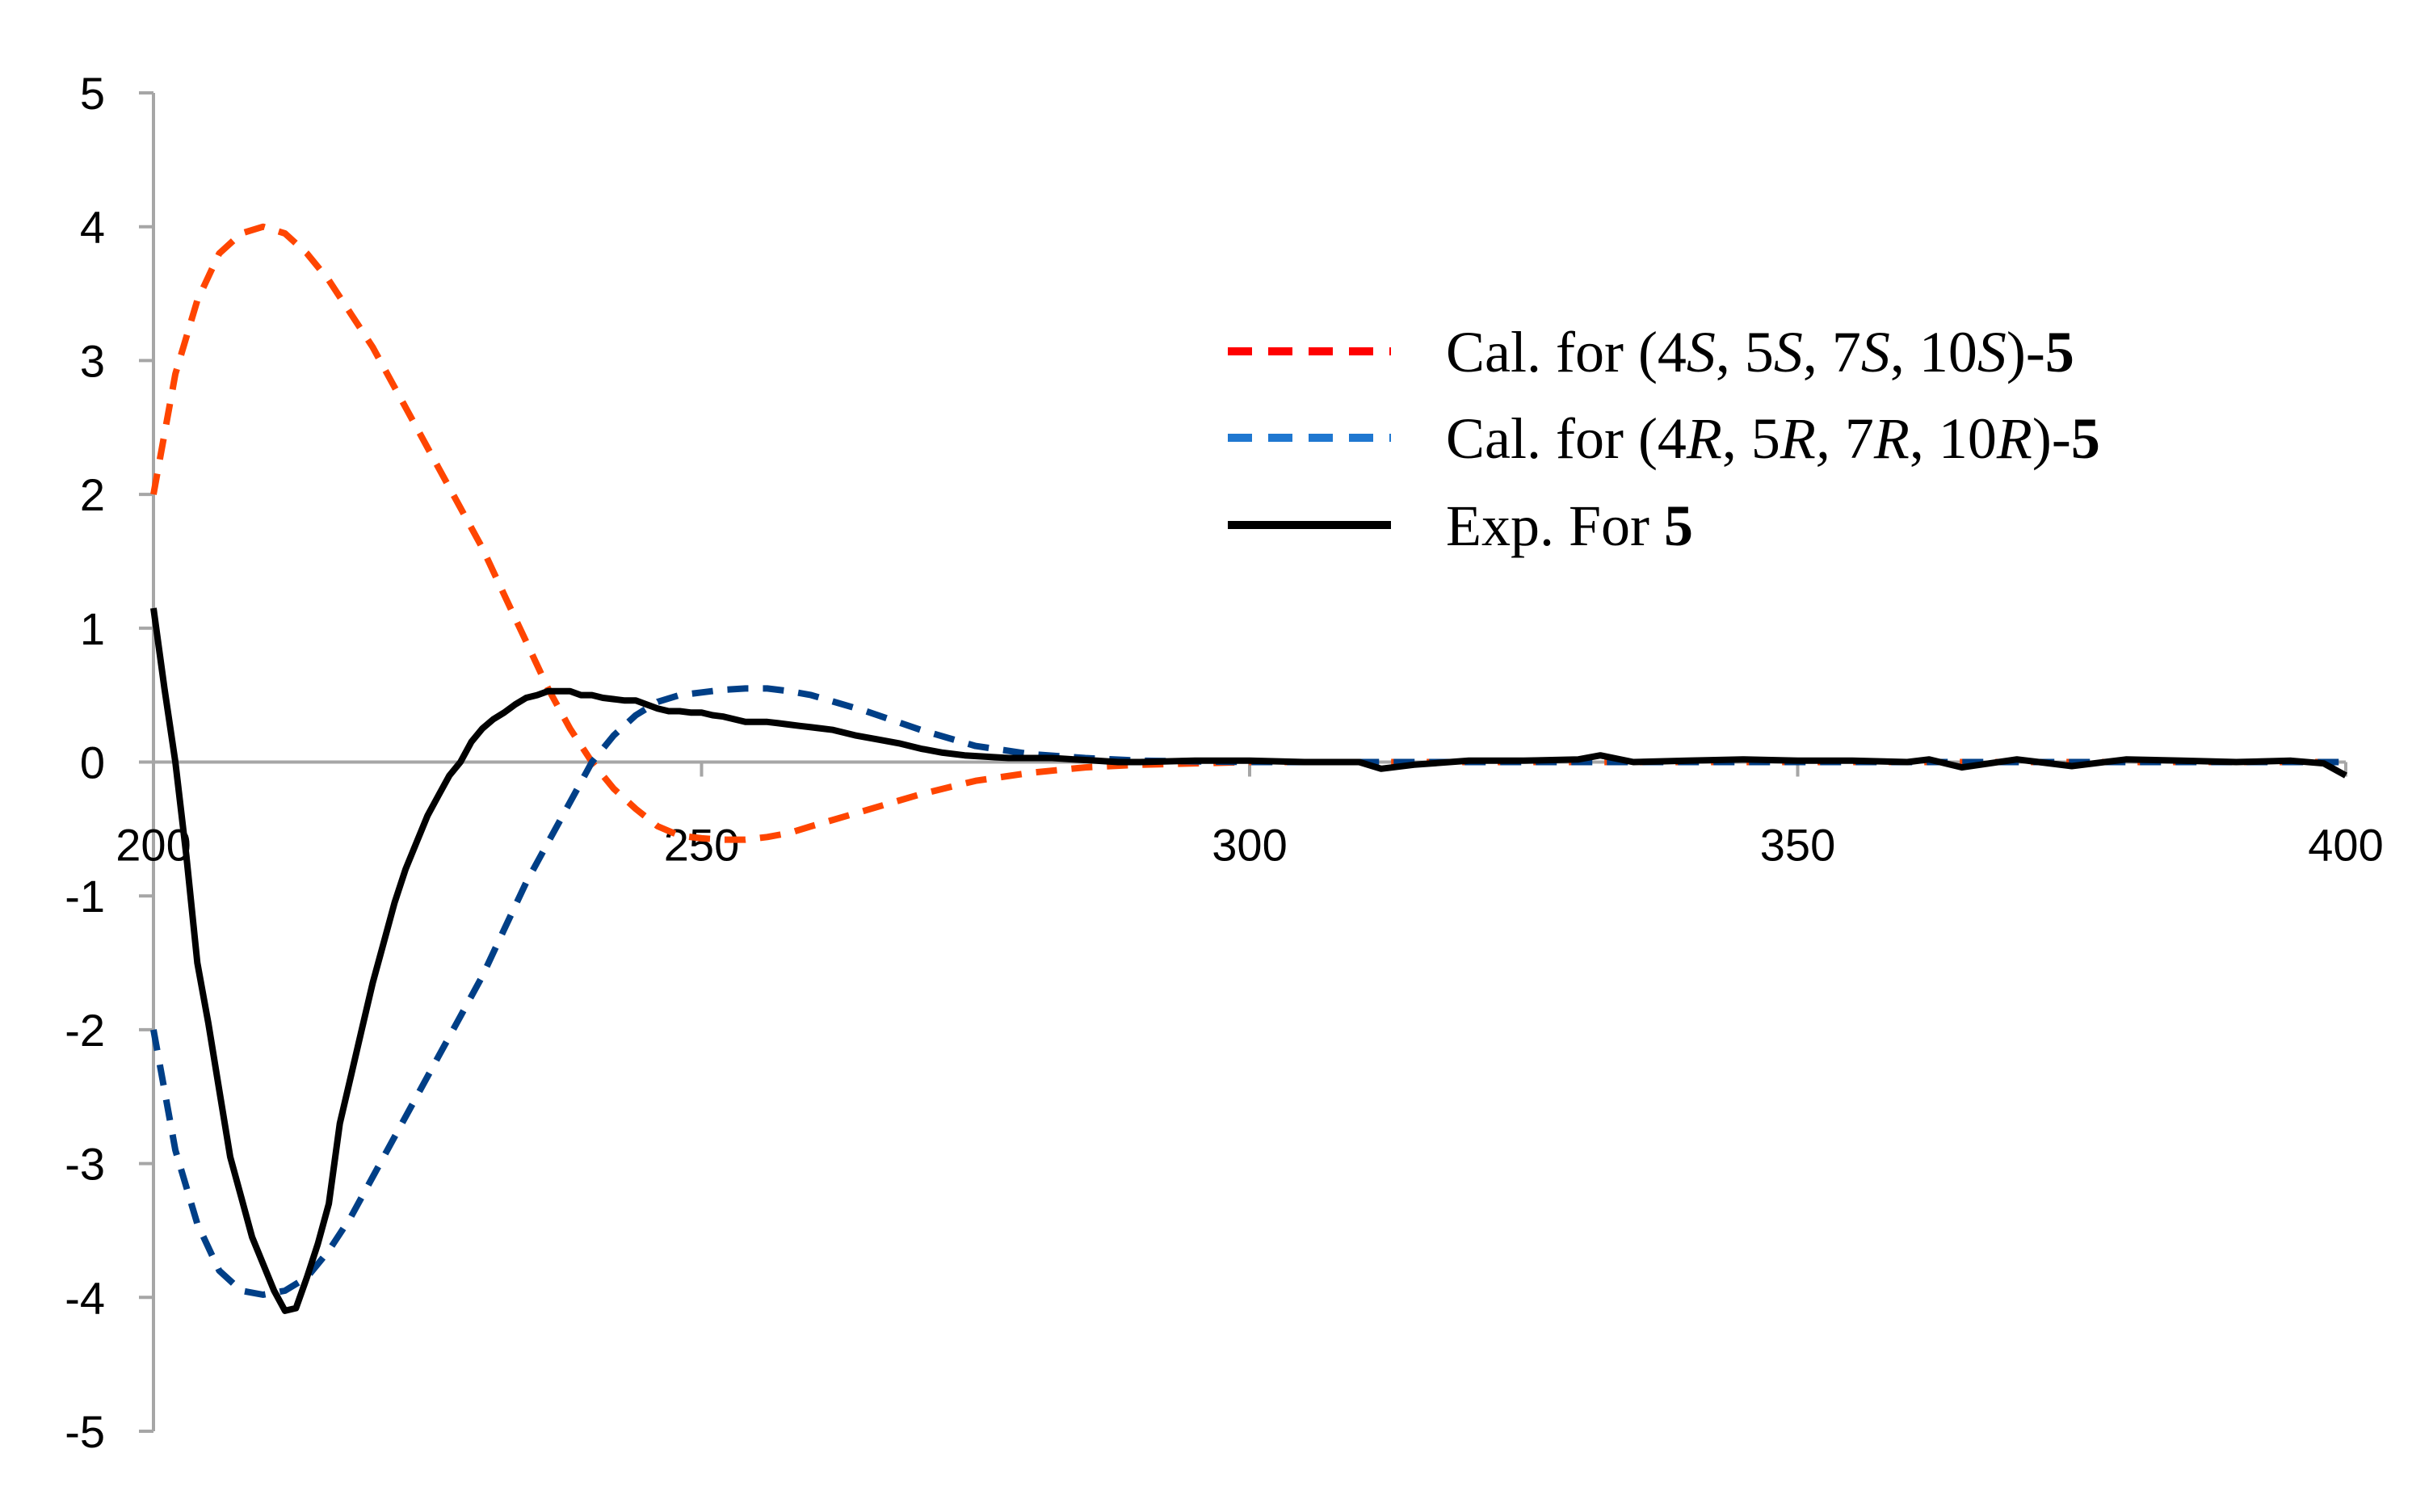  Describe the element at coordinates (92, 495) in the screenshot. I see `y-tick-label: 2` at that location.